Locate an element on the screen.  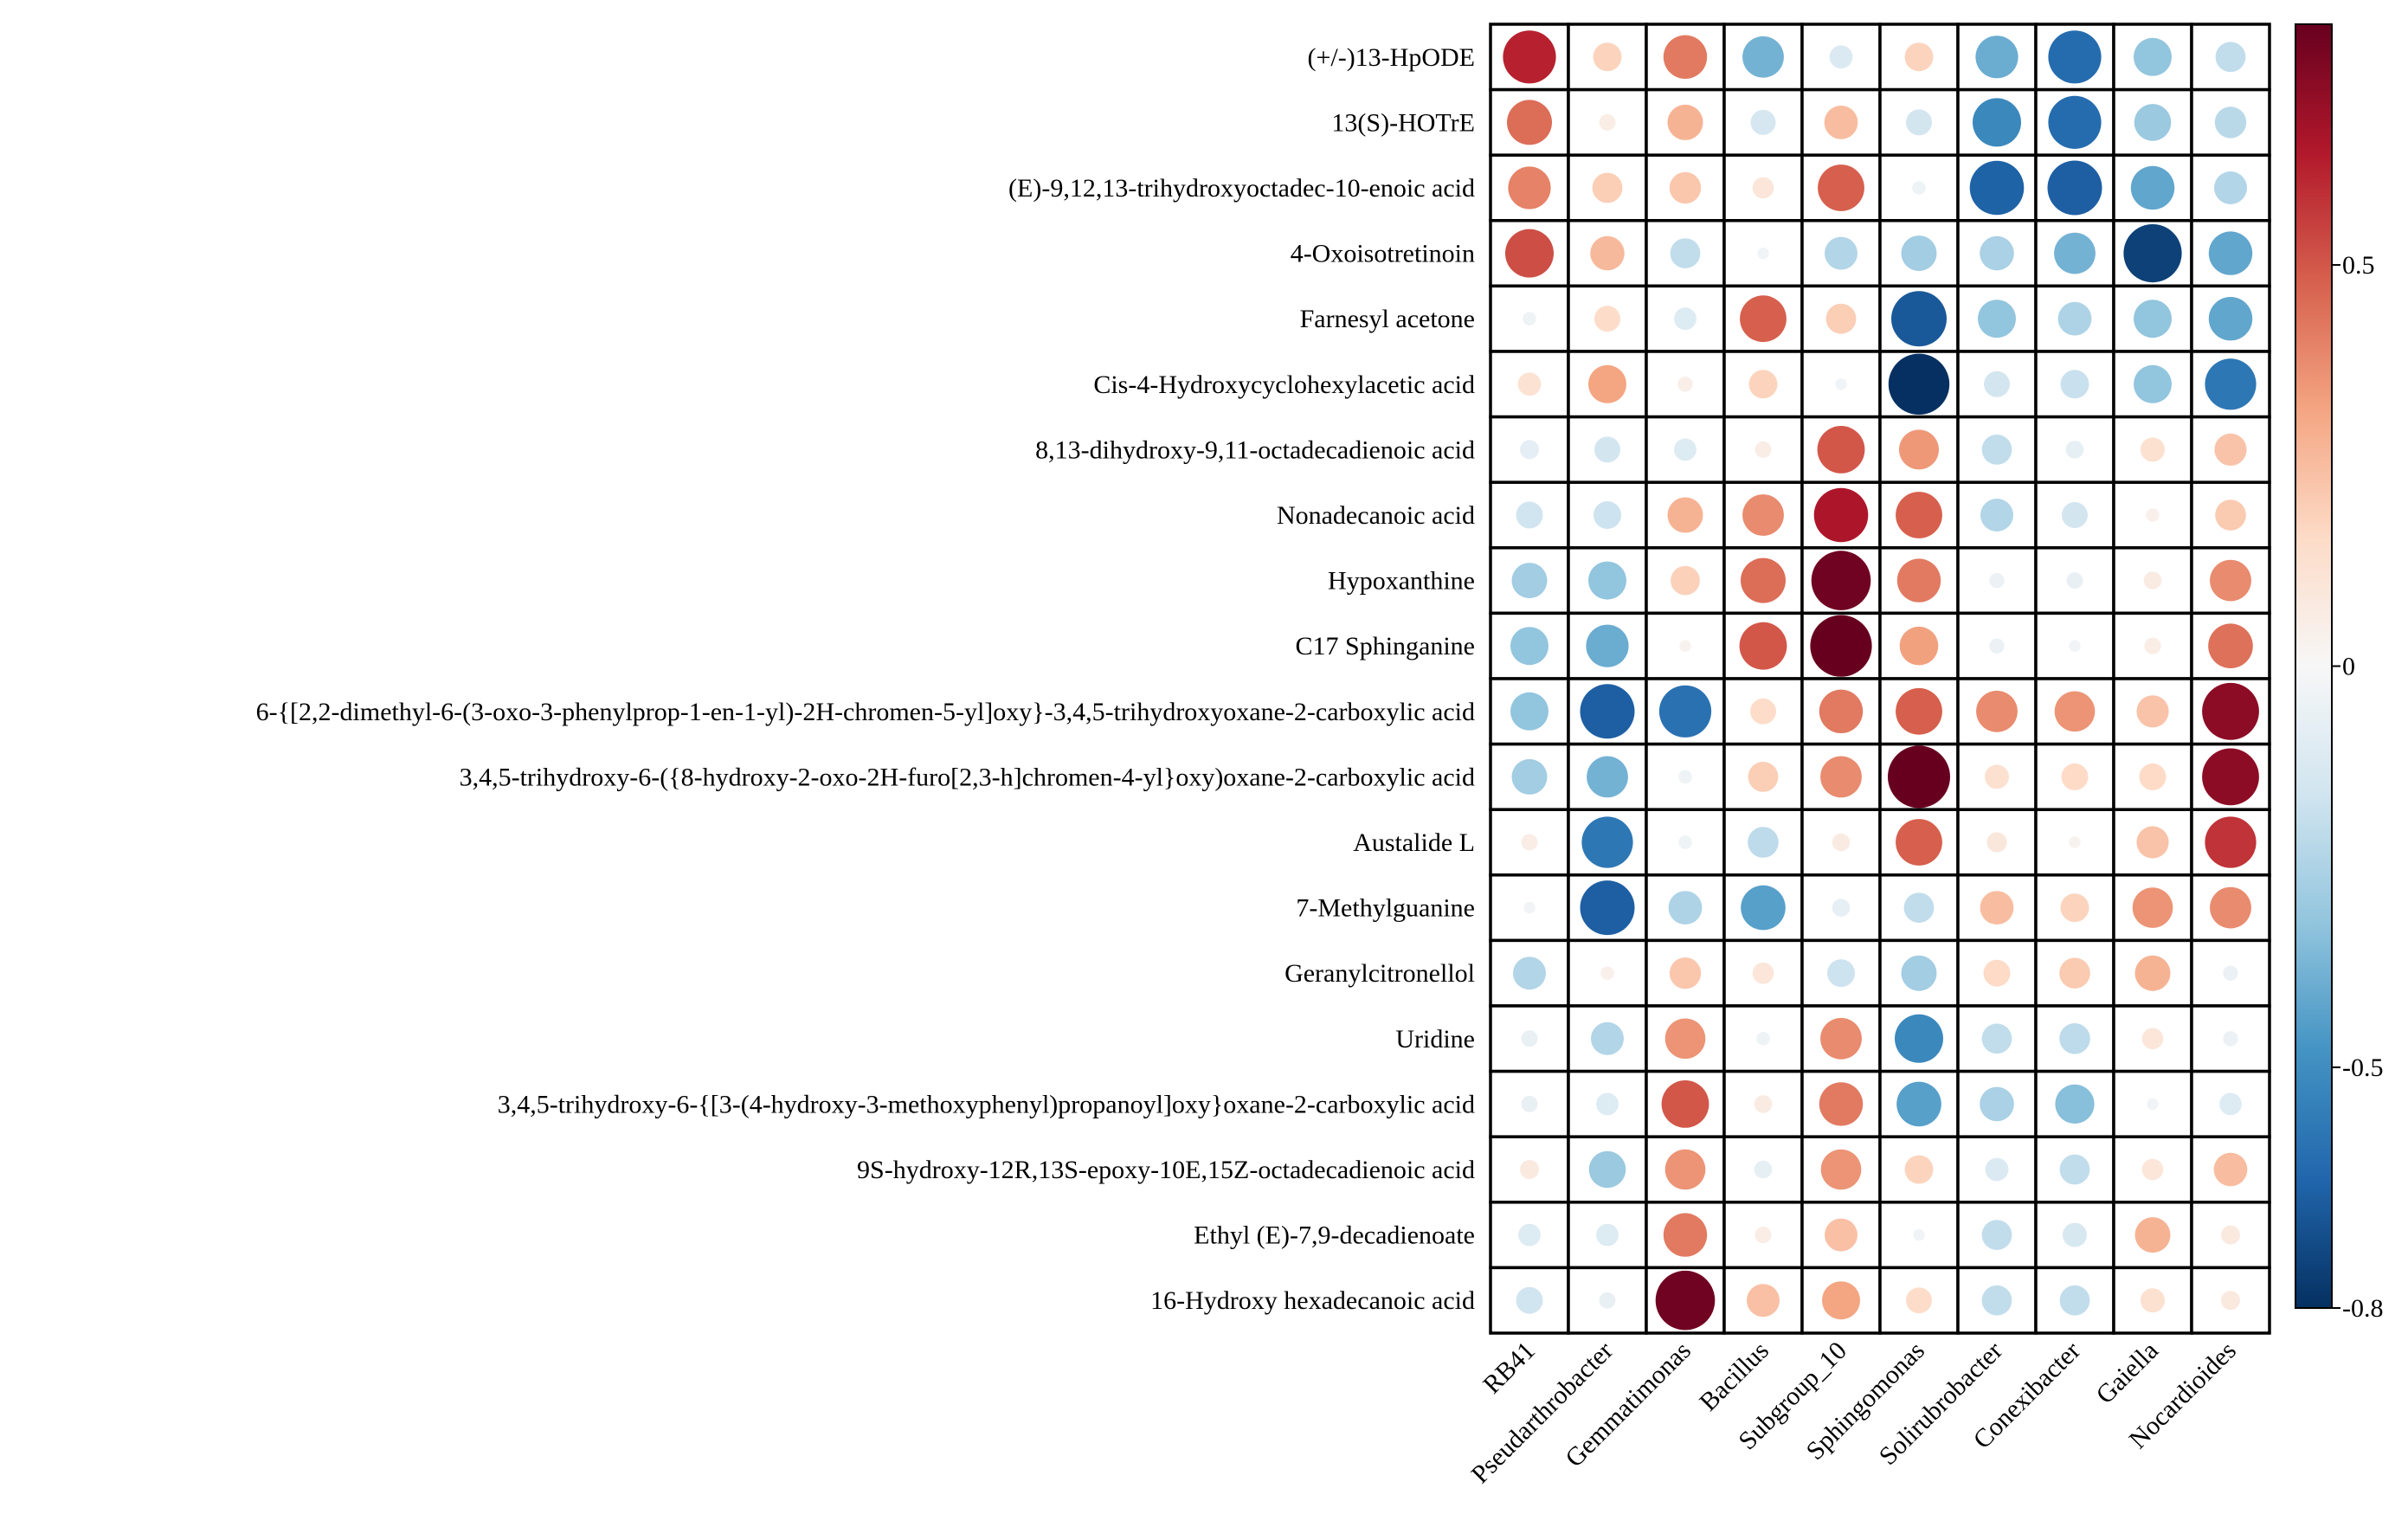
row-label: 4-Oxoisotretinoin is located at coordinates (1383, 254).